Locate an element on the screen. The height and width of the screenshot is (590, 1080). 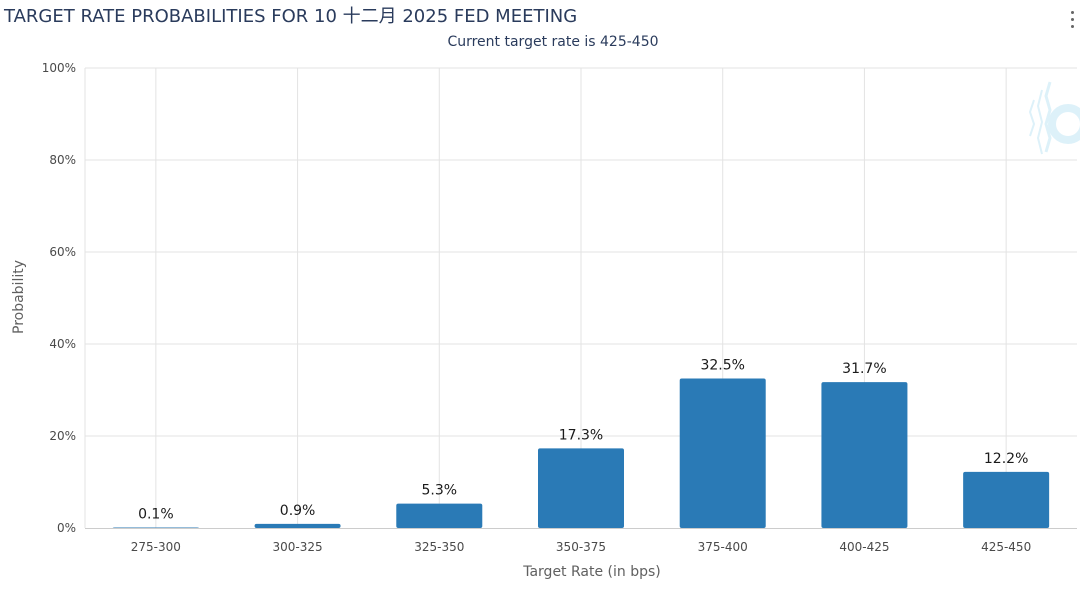
data-label: 31.7% is located at coordinates (864, 369).